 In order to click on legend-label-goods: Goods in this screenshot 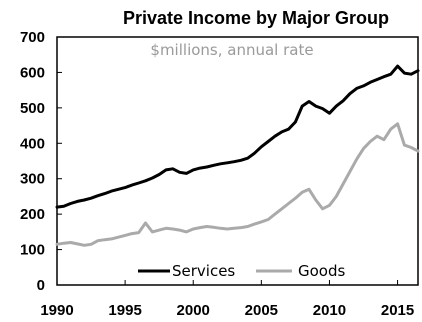, I will do `click(321, 271)`.